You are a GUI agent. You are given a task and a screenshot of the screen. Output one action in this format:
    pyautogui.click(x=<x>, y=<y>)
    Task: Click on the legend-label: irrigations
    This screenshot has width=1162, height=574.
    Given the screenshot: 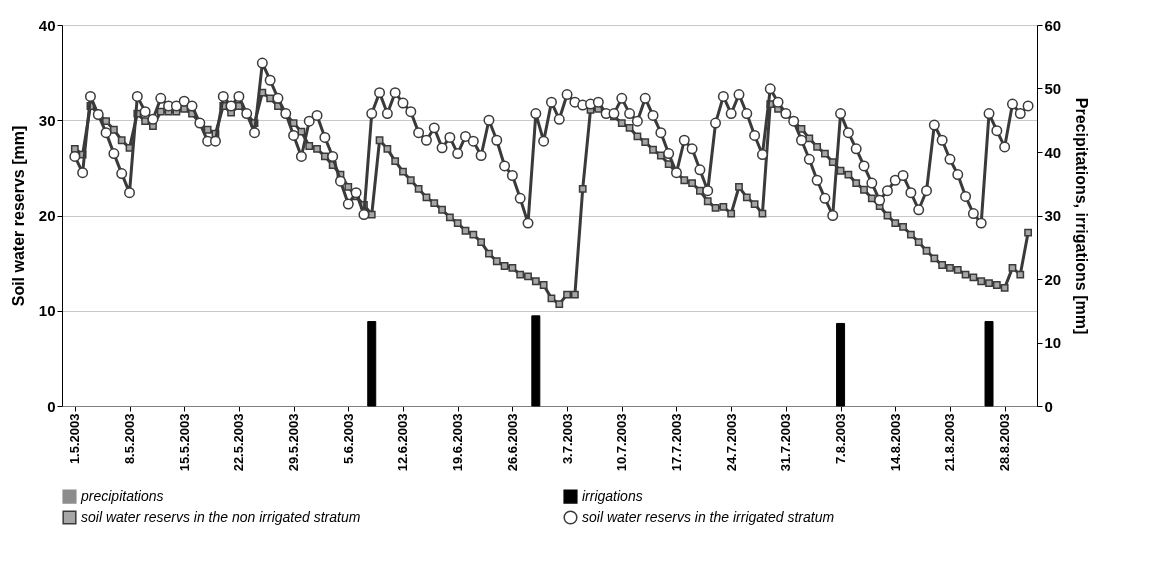 What is the action you would take?
    pyautogui.click(x=612, y=495)
    